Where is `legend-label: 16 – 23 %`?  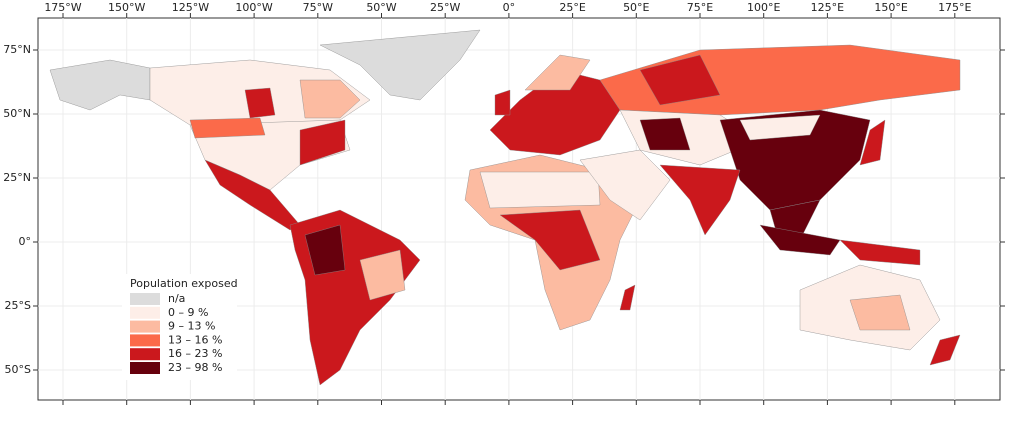 legend-label: 16 – 23 % is located at coordinates (195, 353).